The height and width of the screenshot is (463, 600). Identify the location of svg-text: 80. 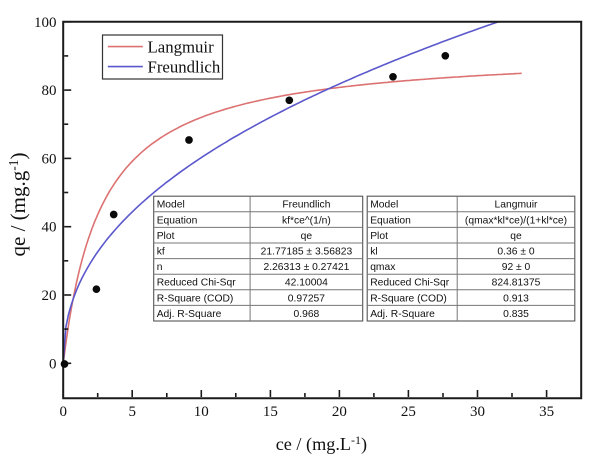
(49, 91).